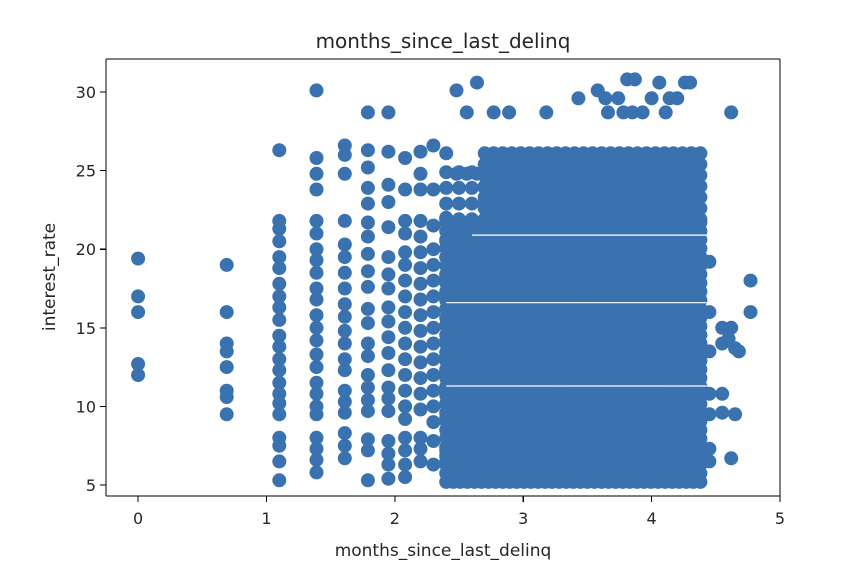  I want to click on x-tick-label: 4, so click(652, 518).